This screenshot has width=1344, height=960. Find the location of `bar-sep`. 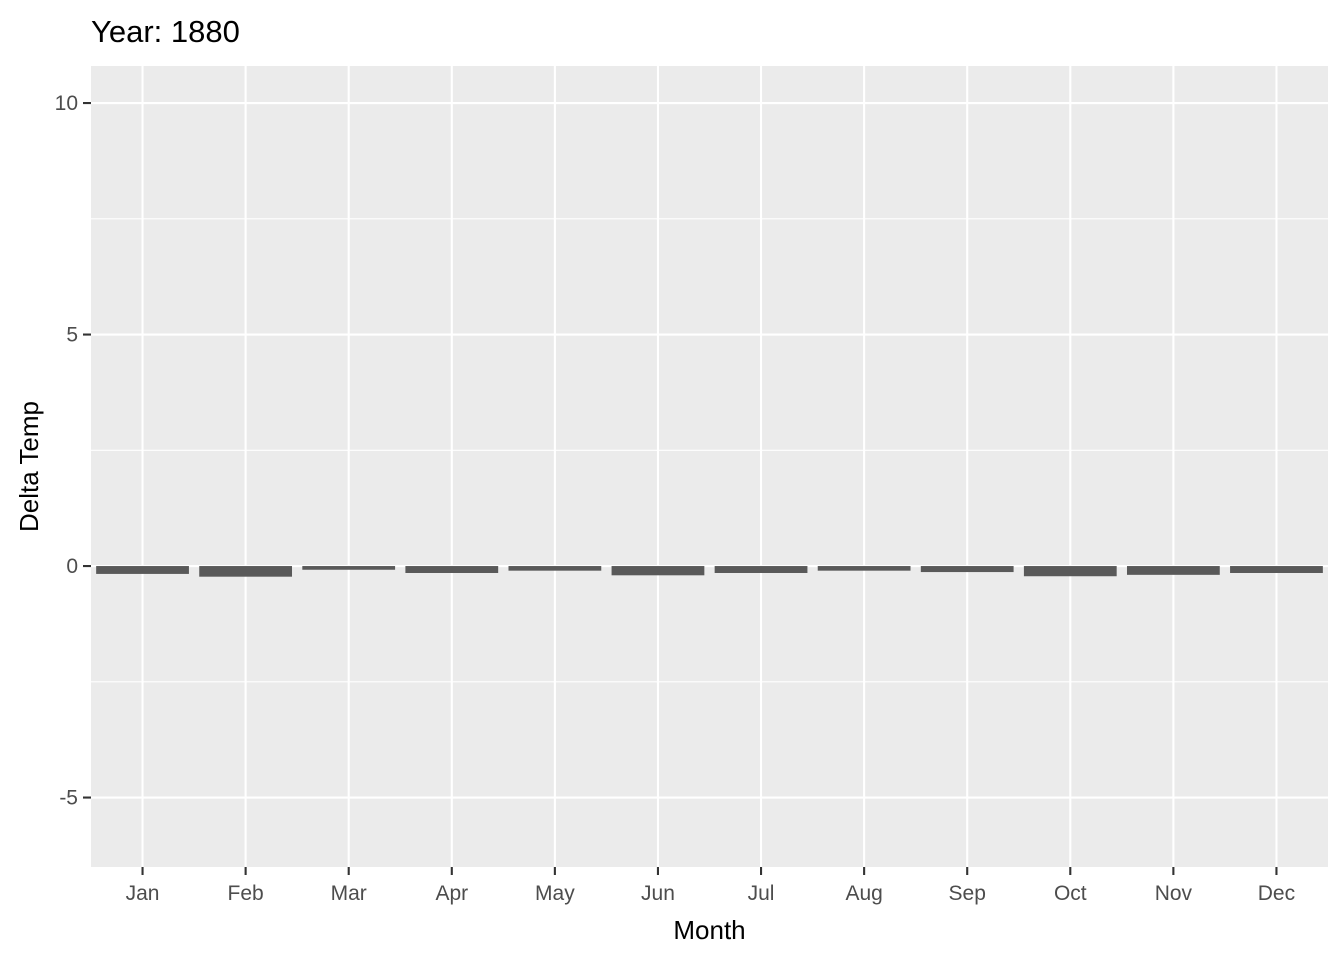

bar-sep is located at coordinates (967, 569).